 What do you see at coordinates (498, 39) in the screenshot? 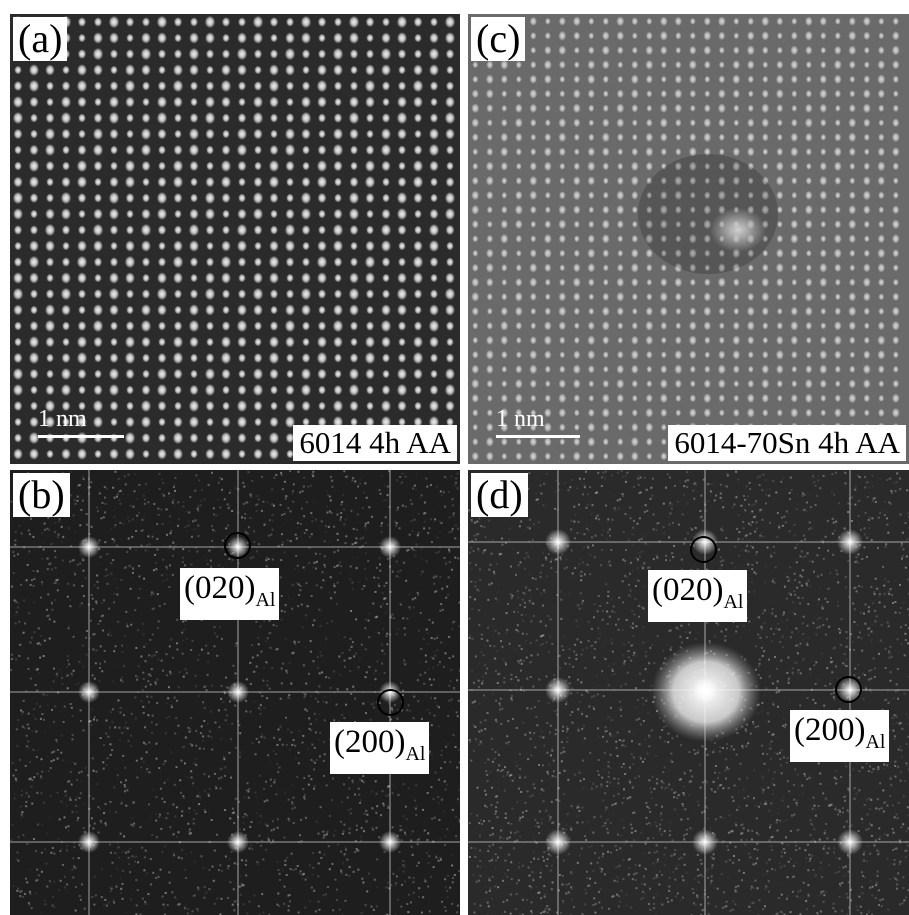
I see `panel-letter-c: (c)` at bounding box center [498, 39].